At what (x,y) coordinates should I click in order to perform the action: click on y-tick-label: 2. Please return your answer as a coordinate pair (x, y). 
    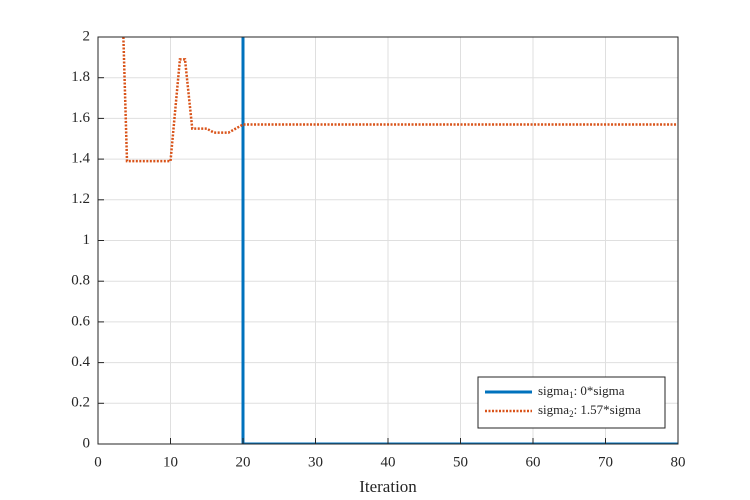
    Looking at the image, I should click on (87, 36).